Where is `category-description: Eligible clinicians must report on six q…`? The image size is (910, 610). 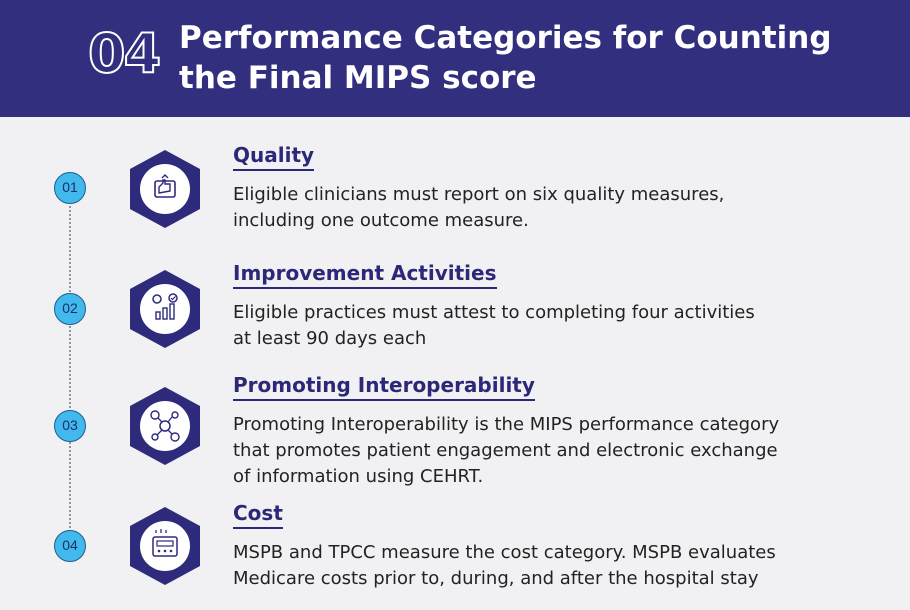 category-description: Eligible clinicians must report on six q… is located at coordinates (563, 208).